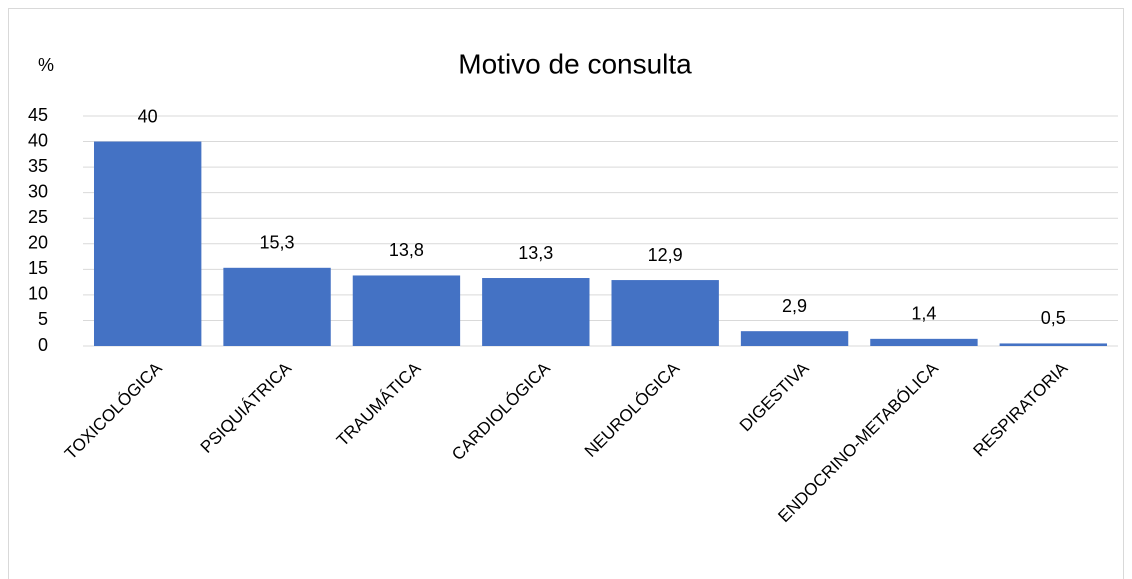 This screenshot has height=579, width=1132. I want to click on x-tick-label: TOXICOLÓGICA, so click(113, 410).